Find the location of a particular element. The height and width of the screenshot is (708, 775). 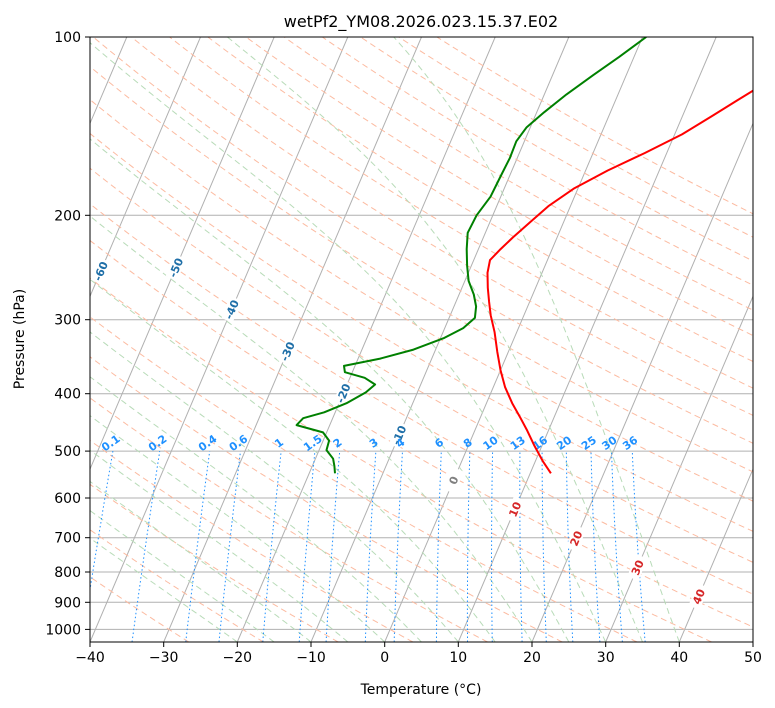

isotherm-label-text: 20 is located at coordinates (577, 538).